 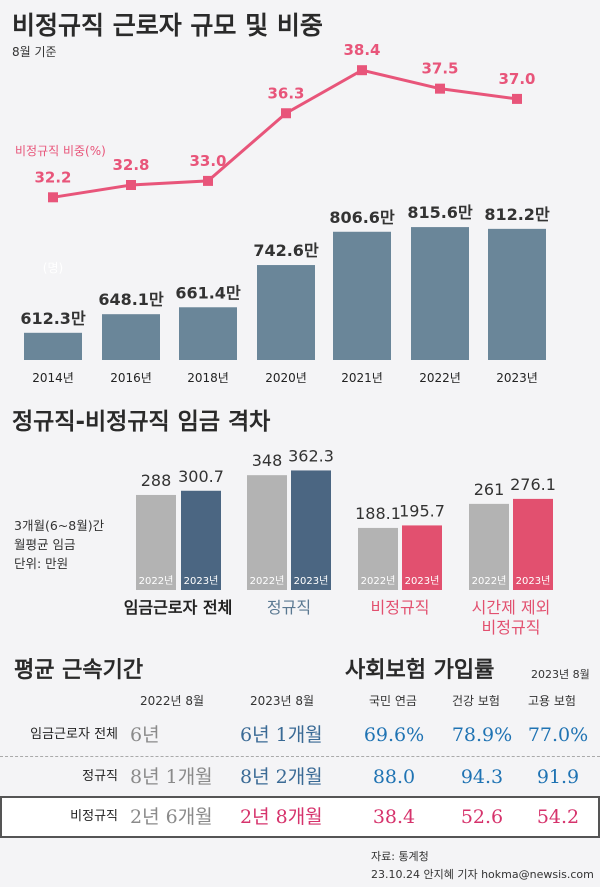 What do you see at coordinates (53, 268) in the screenshot?
I see `unit-label: (명)` at bounding box center [53, 268].